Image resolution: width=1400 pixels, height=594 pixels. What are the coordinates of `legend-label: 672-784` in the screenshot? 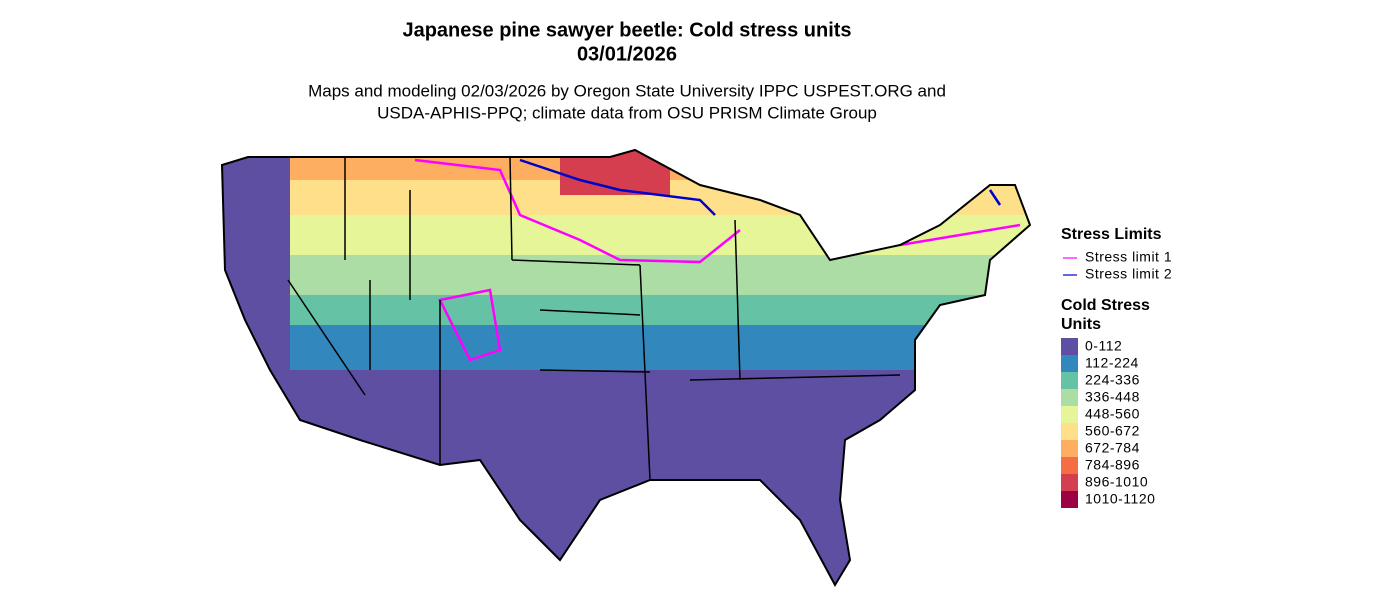 It's located at (1112, 448).